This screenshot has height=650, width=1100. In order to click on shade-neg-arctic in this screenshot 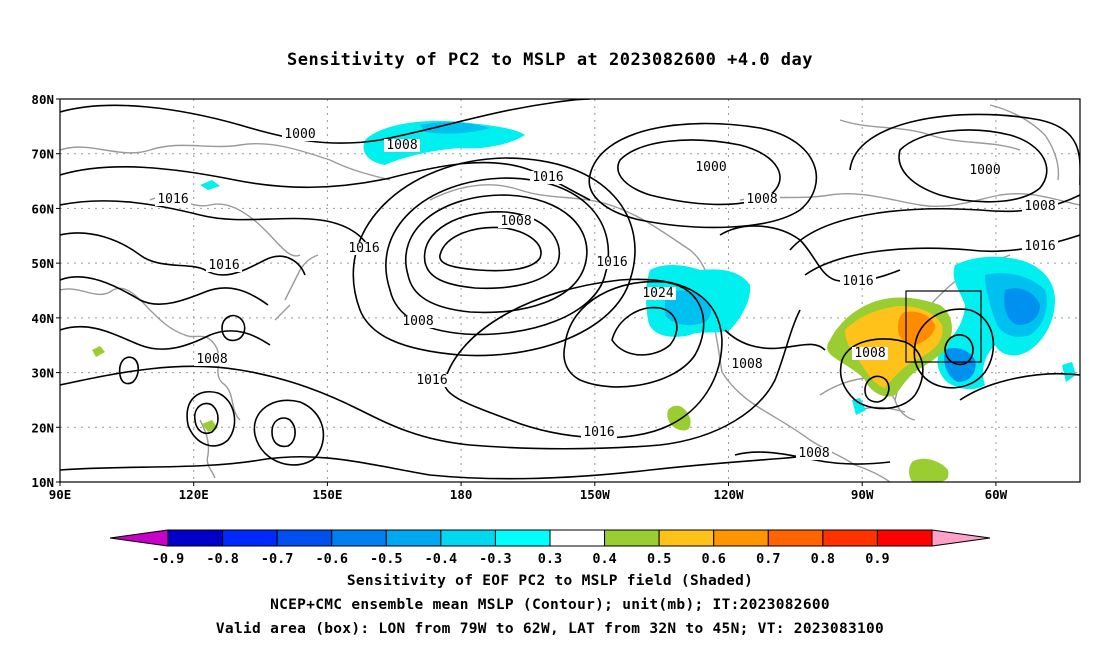, I will do `click(444, 142)`.